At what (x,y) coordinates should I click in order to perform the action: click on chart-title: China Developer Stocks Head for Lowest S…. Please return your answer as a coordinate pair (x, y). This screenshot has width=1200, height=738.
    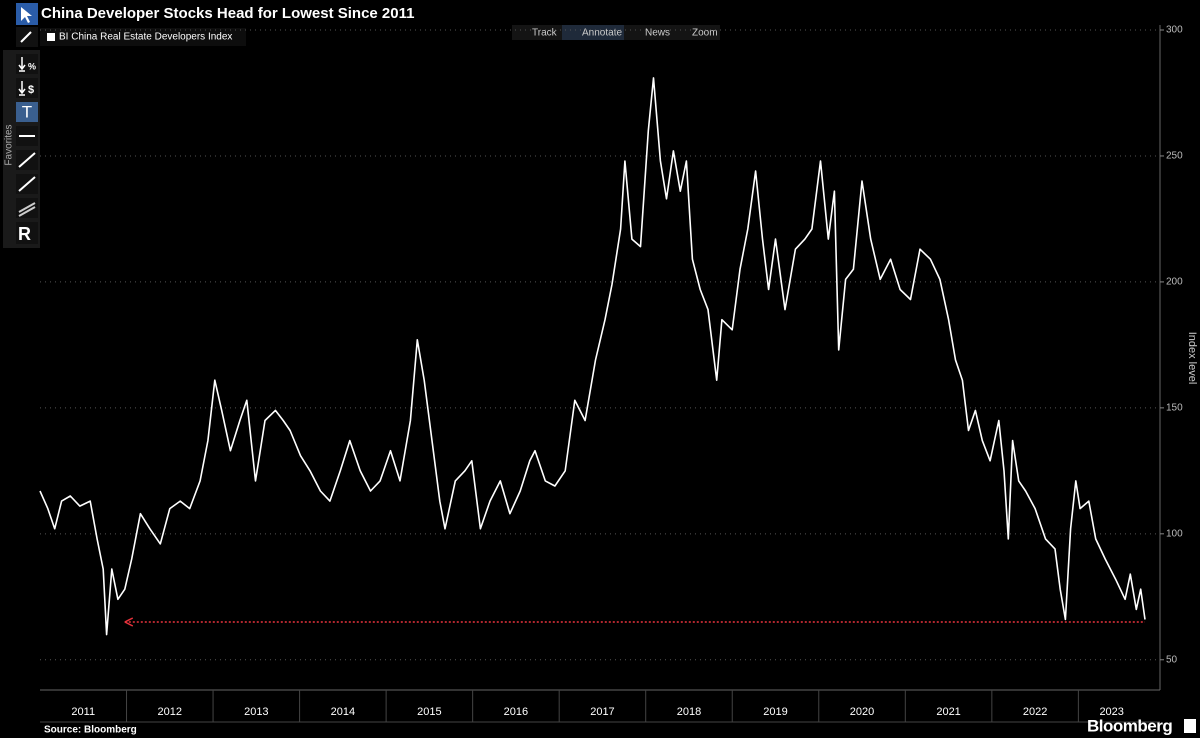
    Looking at the image, I should click on (227, 13).